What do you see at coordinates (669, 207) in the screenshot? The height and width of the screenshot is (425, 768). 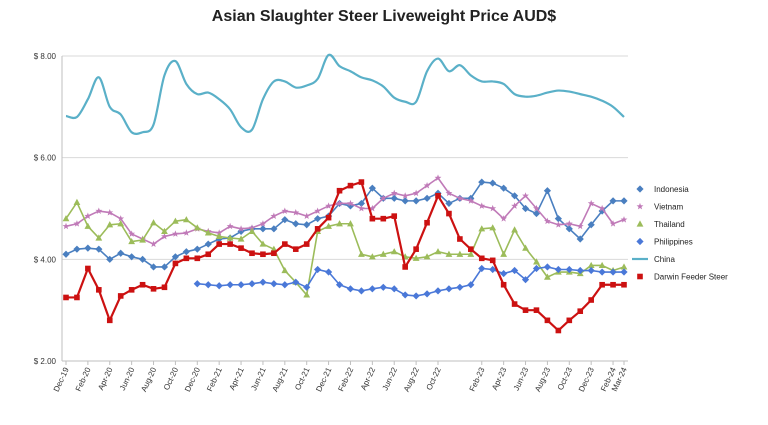 I see `legend-label: Vietnam` at bounding box center [669, 207].